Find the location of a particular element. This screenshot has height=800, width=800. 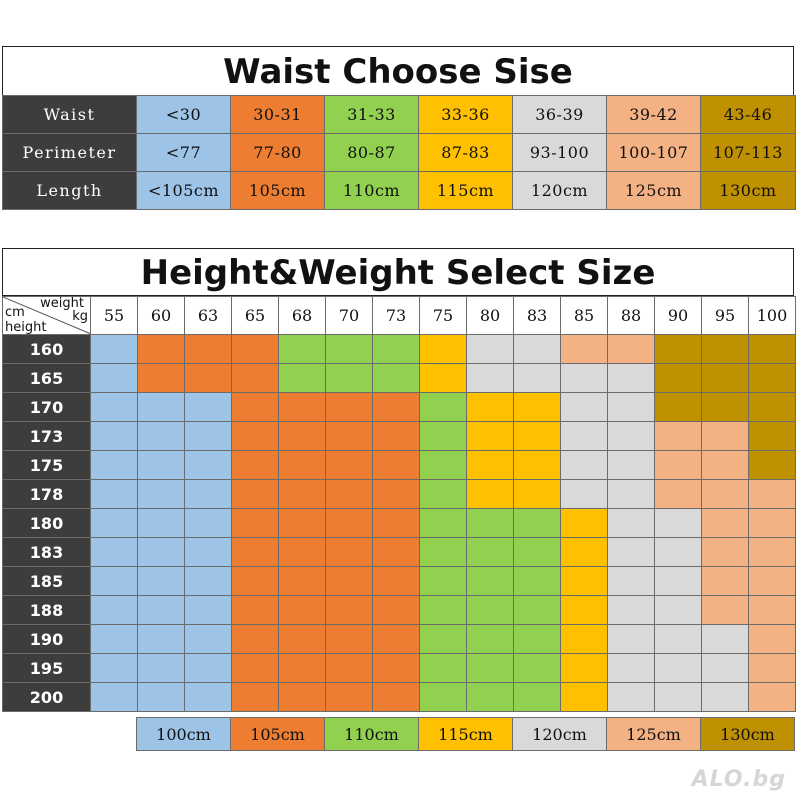

height-row: 165 is located at coordinates (399, 378).